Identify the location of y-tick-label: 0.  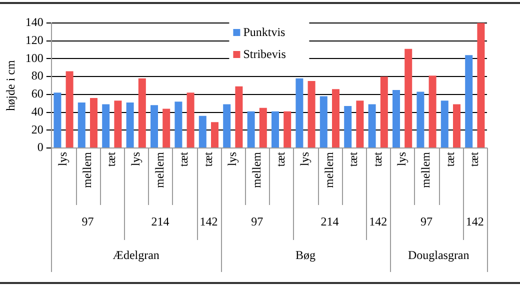
(40, 147).